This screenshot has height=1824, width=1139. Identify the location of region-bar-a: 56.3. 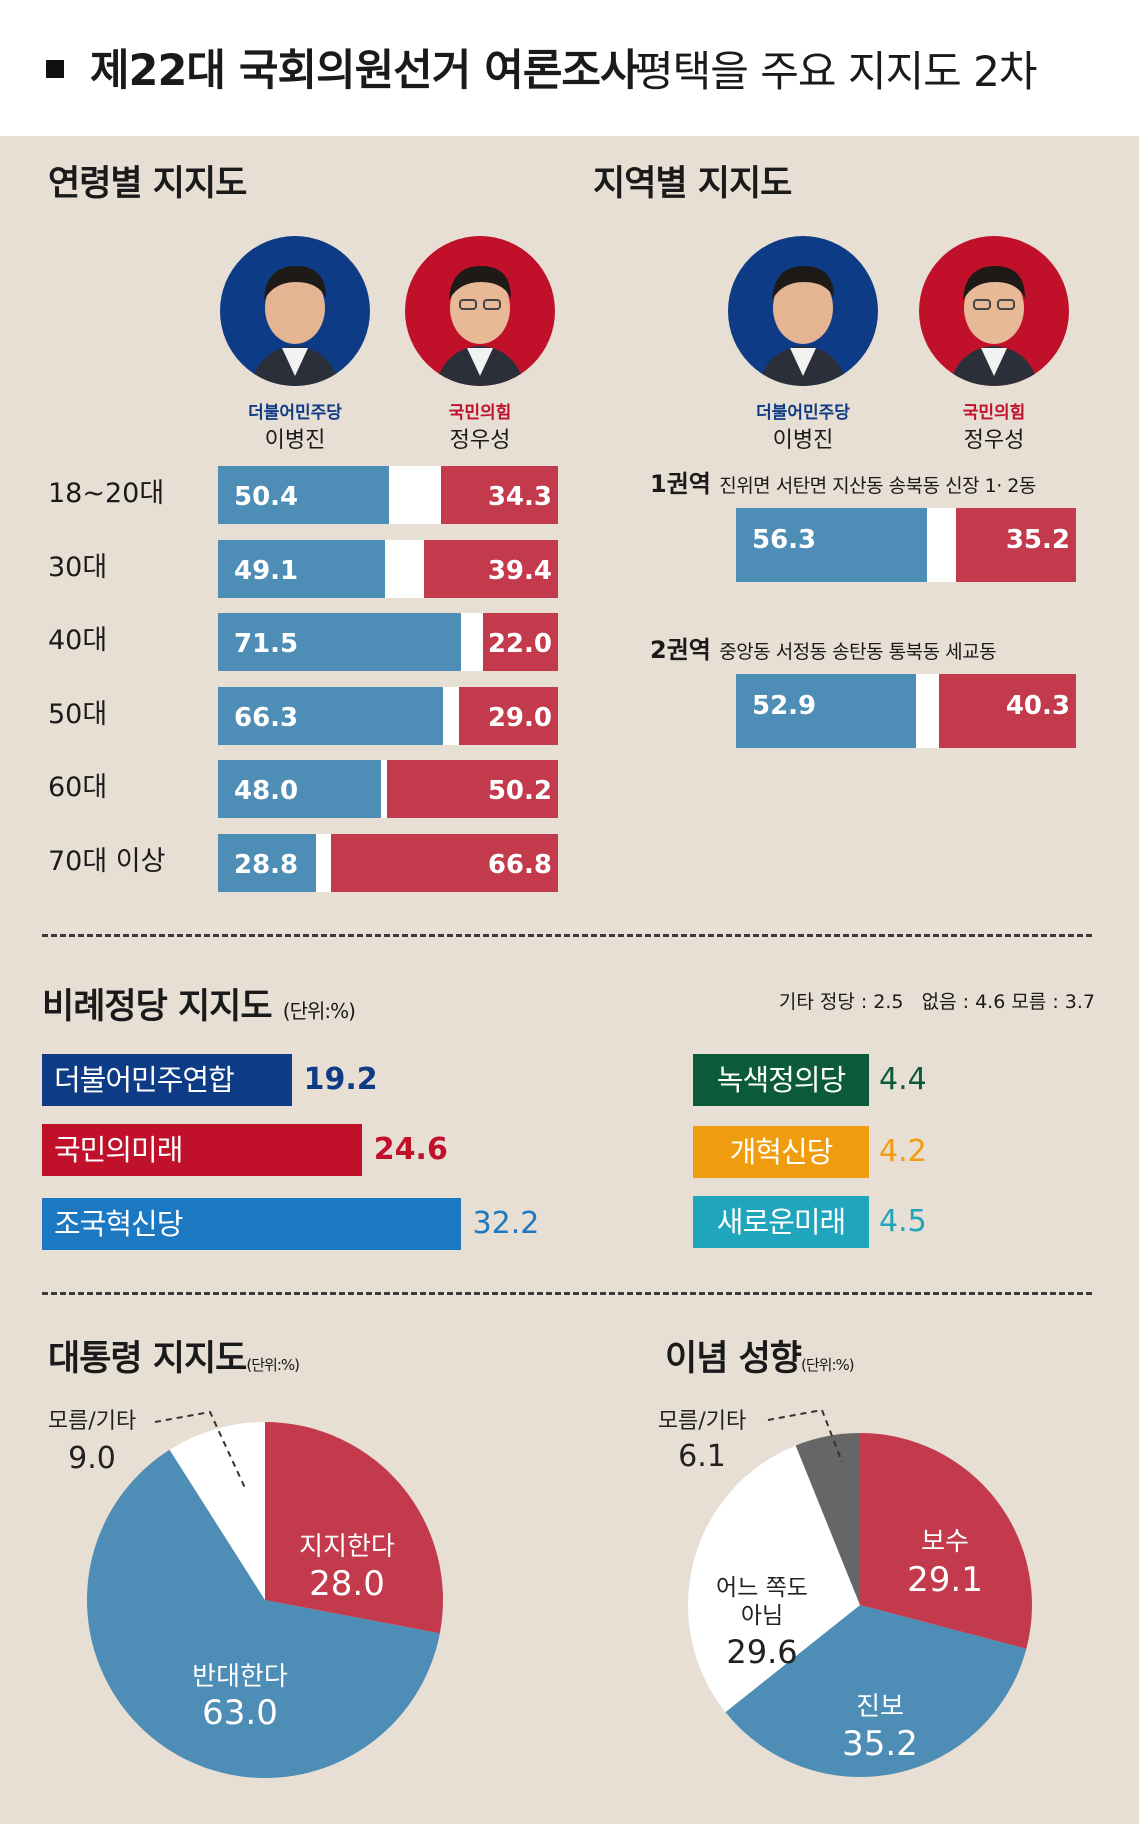
(832, 545).